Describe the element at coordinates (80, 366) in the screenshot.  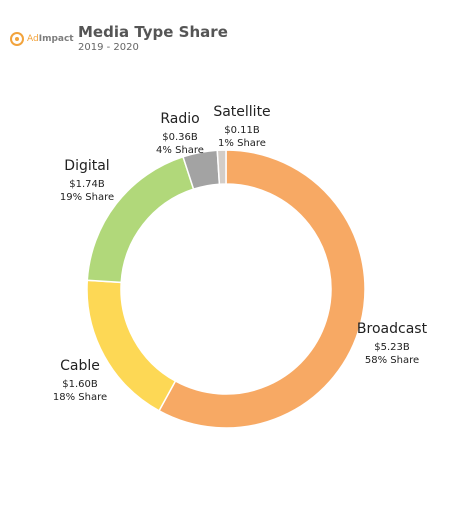
I see `slice-name: Cable` at that location.